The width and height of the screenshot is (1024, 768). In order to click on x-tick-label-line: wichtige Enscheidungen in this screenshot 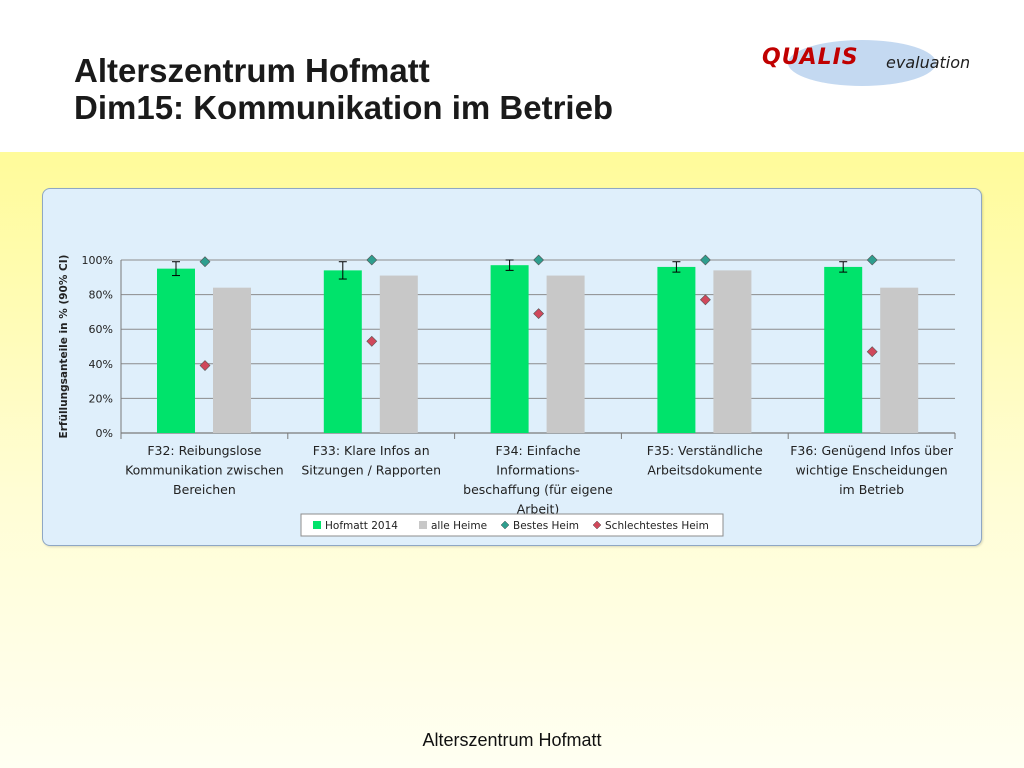, I will do `click(872, 470)`.